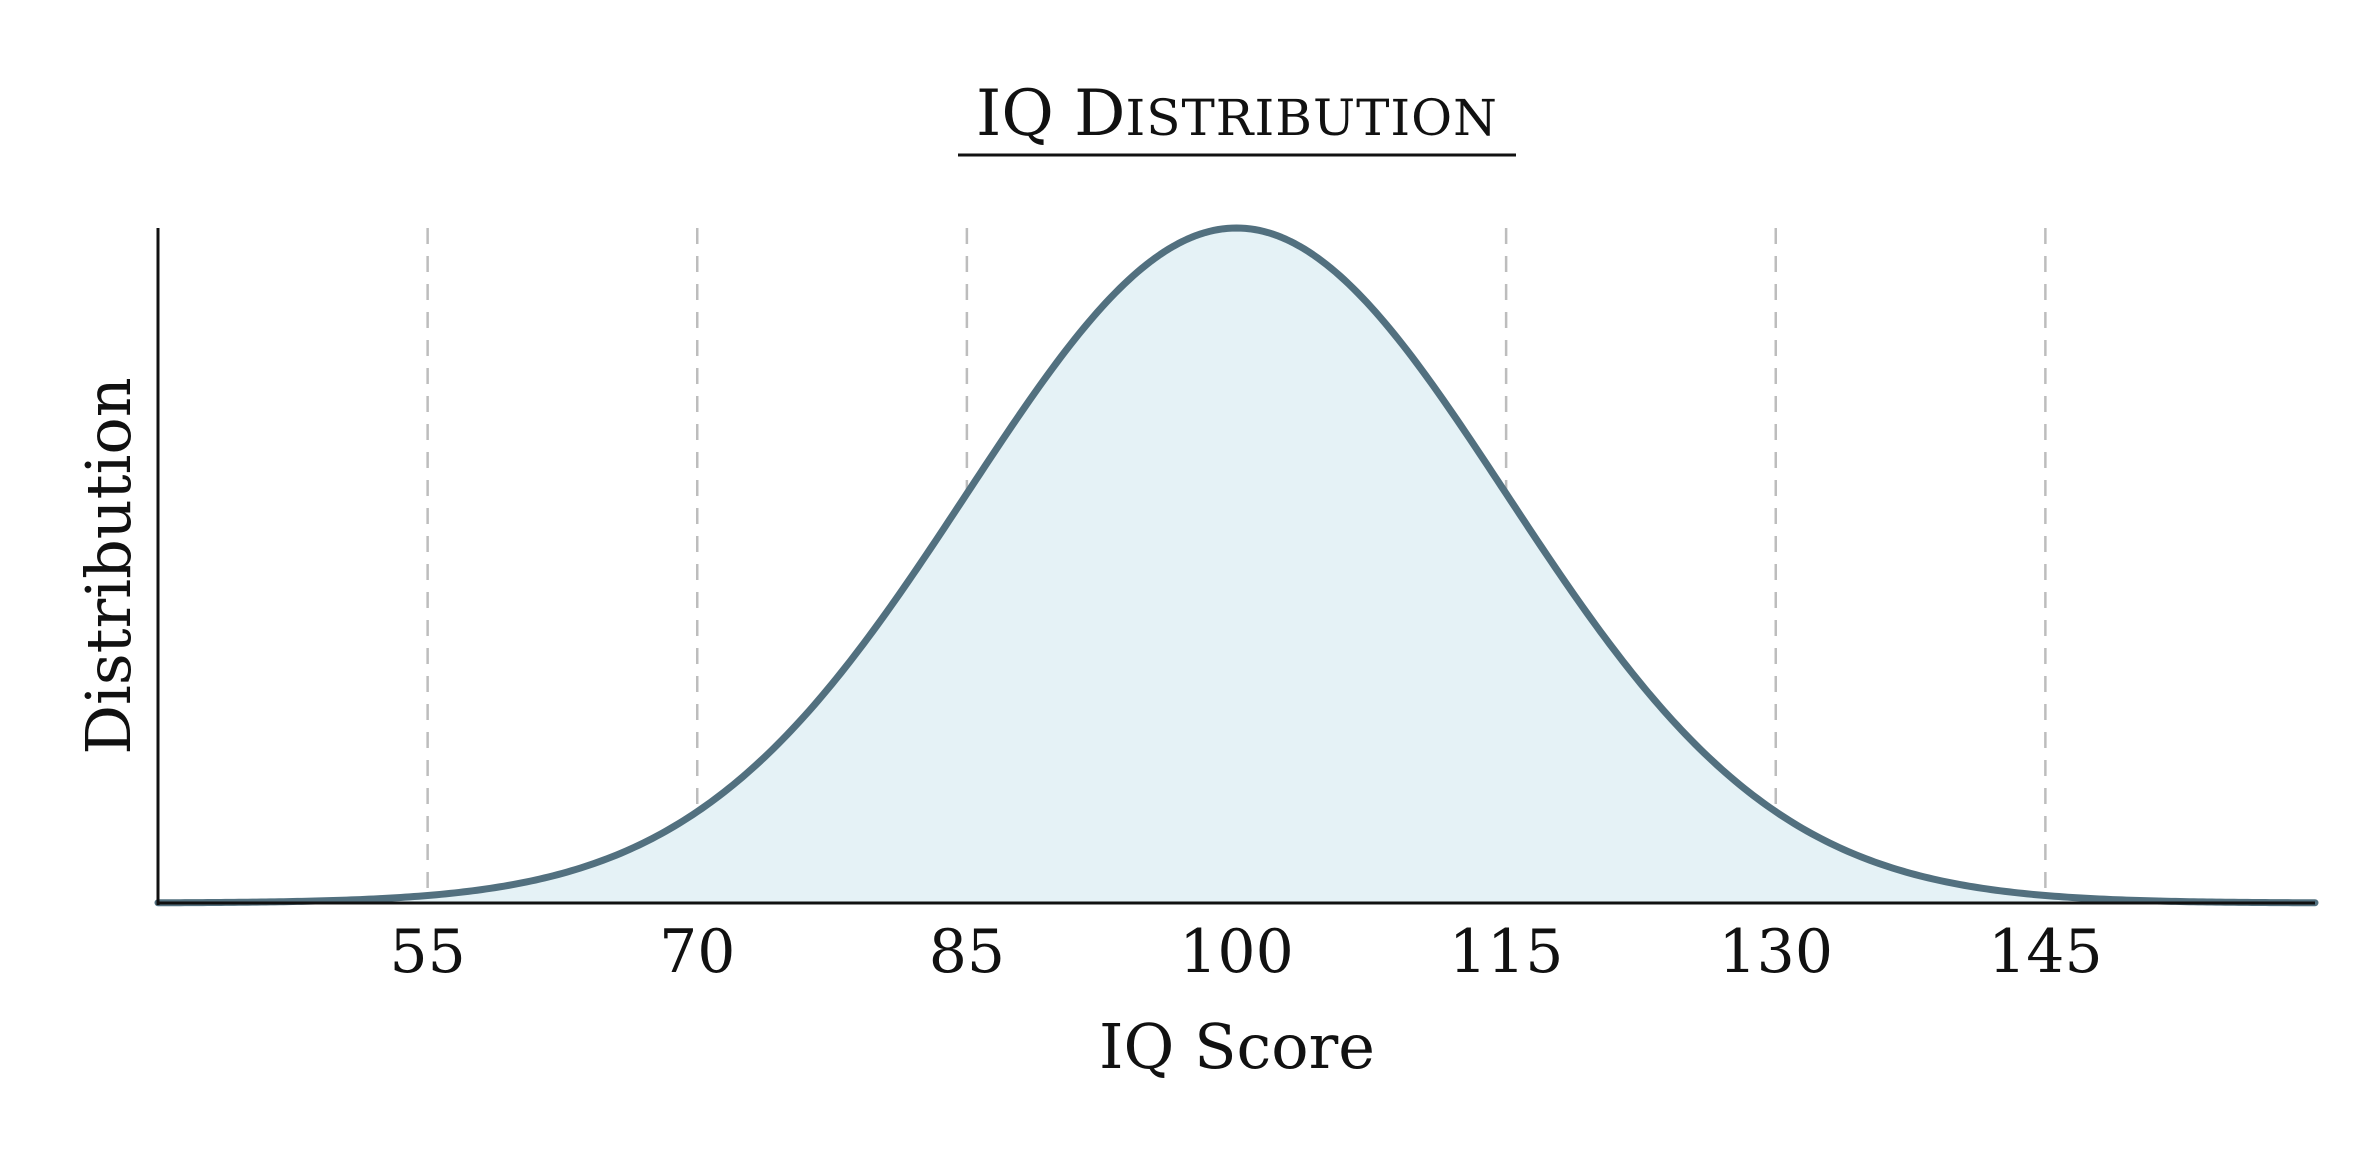  What do you see at coordinates (427, 952) in the screenshot?
I see `x-tick-label-55: 55` at bounding box center [427, 952].